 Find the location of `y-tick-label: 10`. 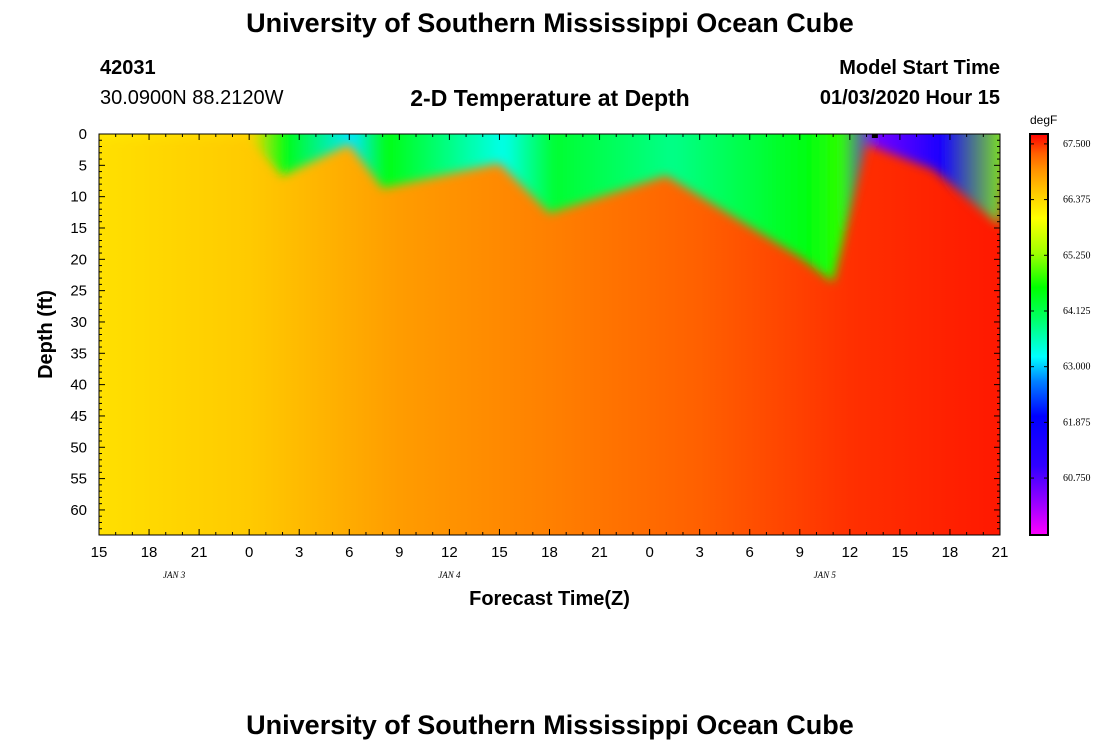

y-tick-label: 10 is located at coordinates (78, 197).